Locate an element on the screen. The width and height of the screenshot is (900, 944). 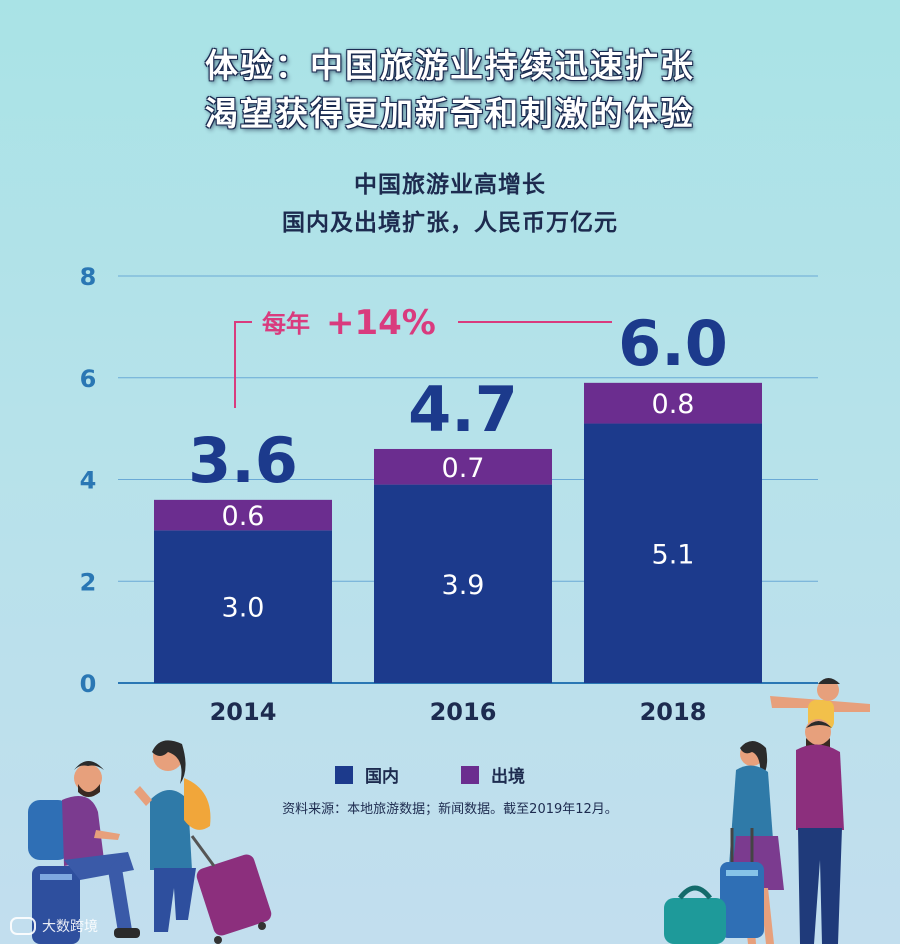
x-tick-label: 2014 is located at coordinates (243, 712).